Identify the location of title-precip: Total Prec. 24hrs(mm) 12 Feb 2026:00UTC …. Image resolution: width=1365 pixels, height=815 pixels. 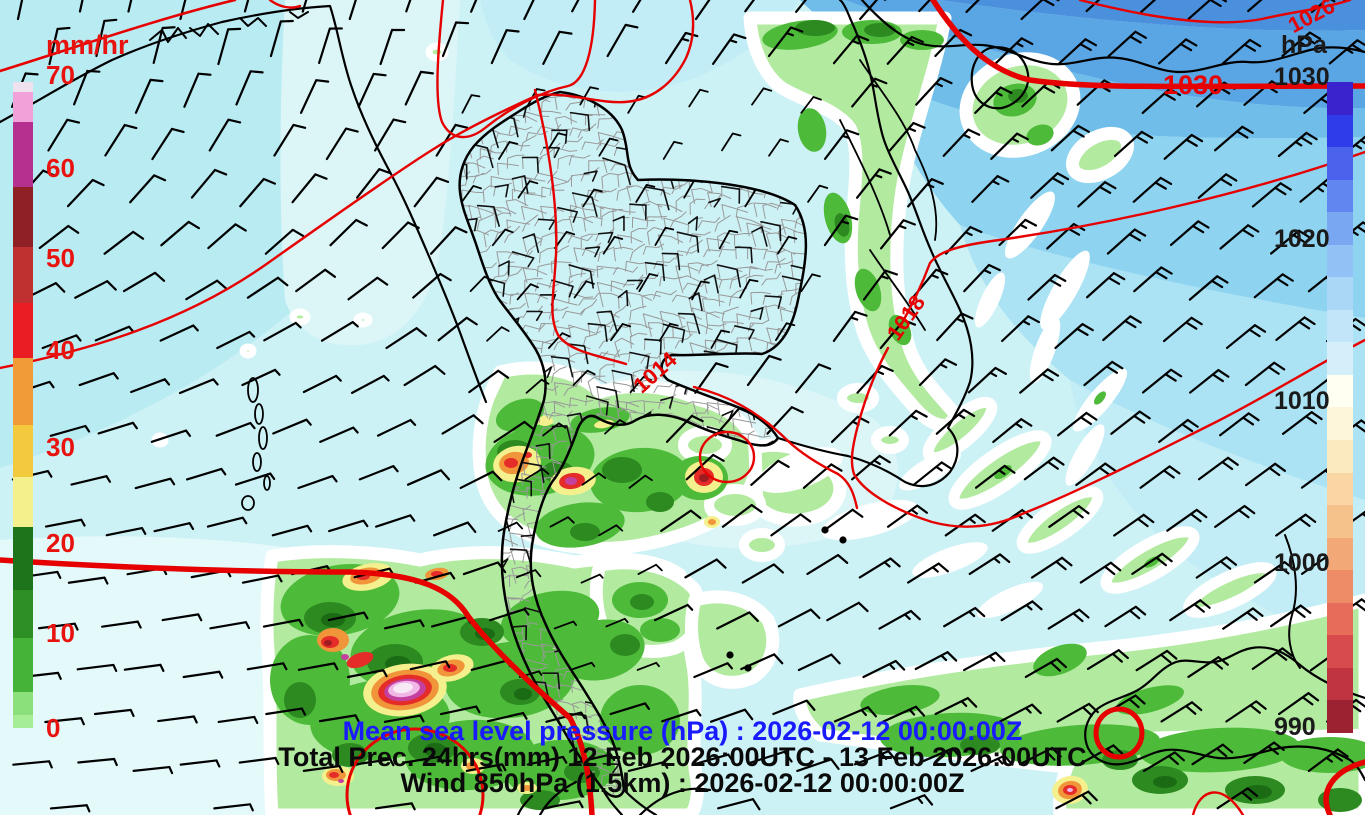
(682, 757).